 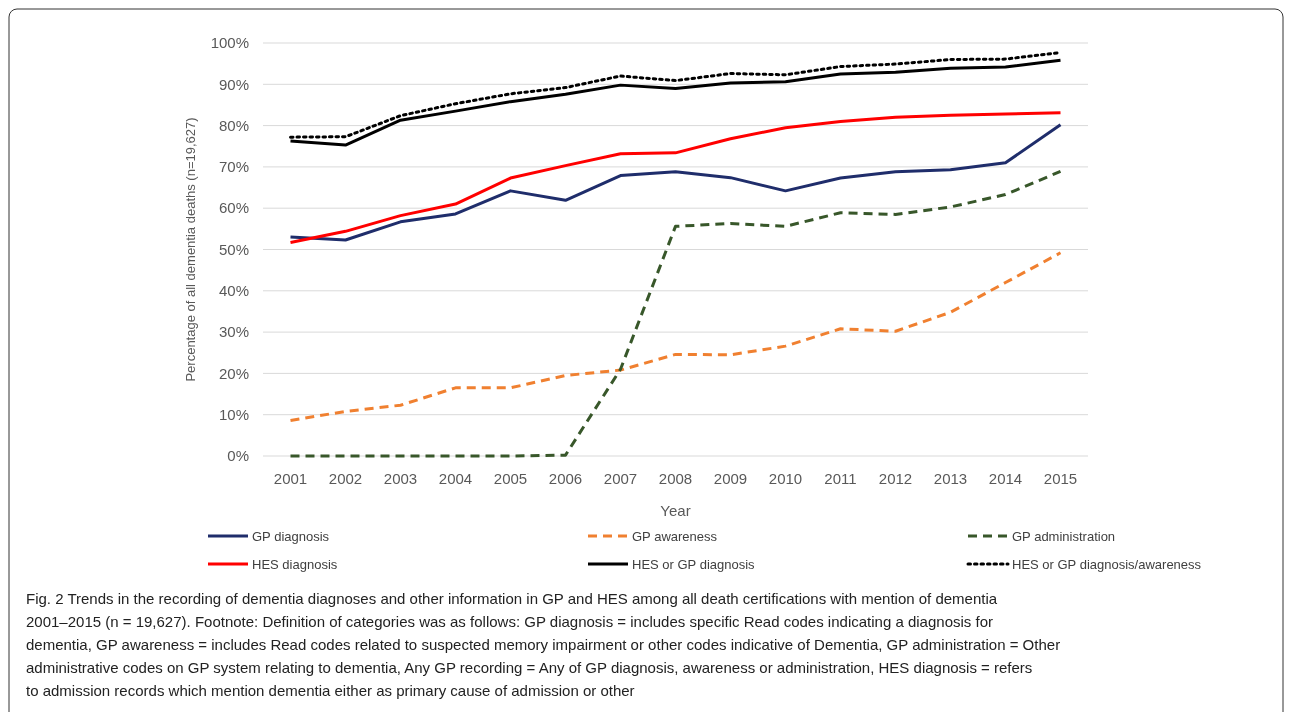 What do you see at coordinates (295, 564) in the screenshot?
I see `legend-label: HES diagnosis` at bounding box center [295, 564].